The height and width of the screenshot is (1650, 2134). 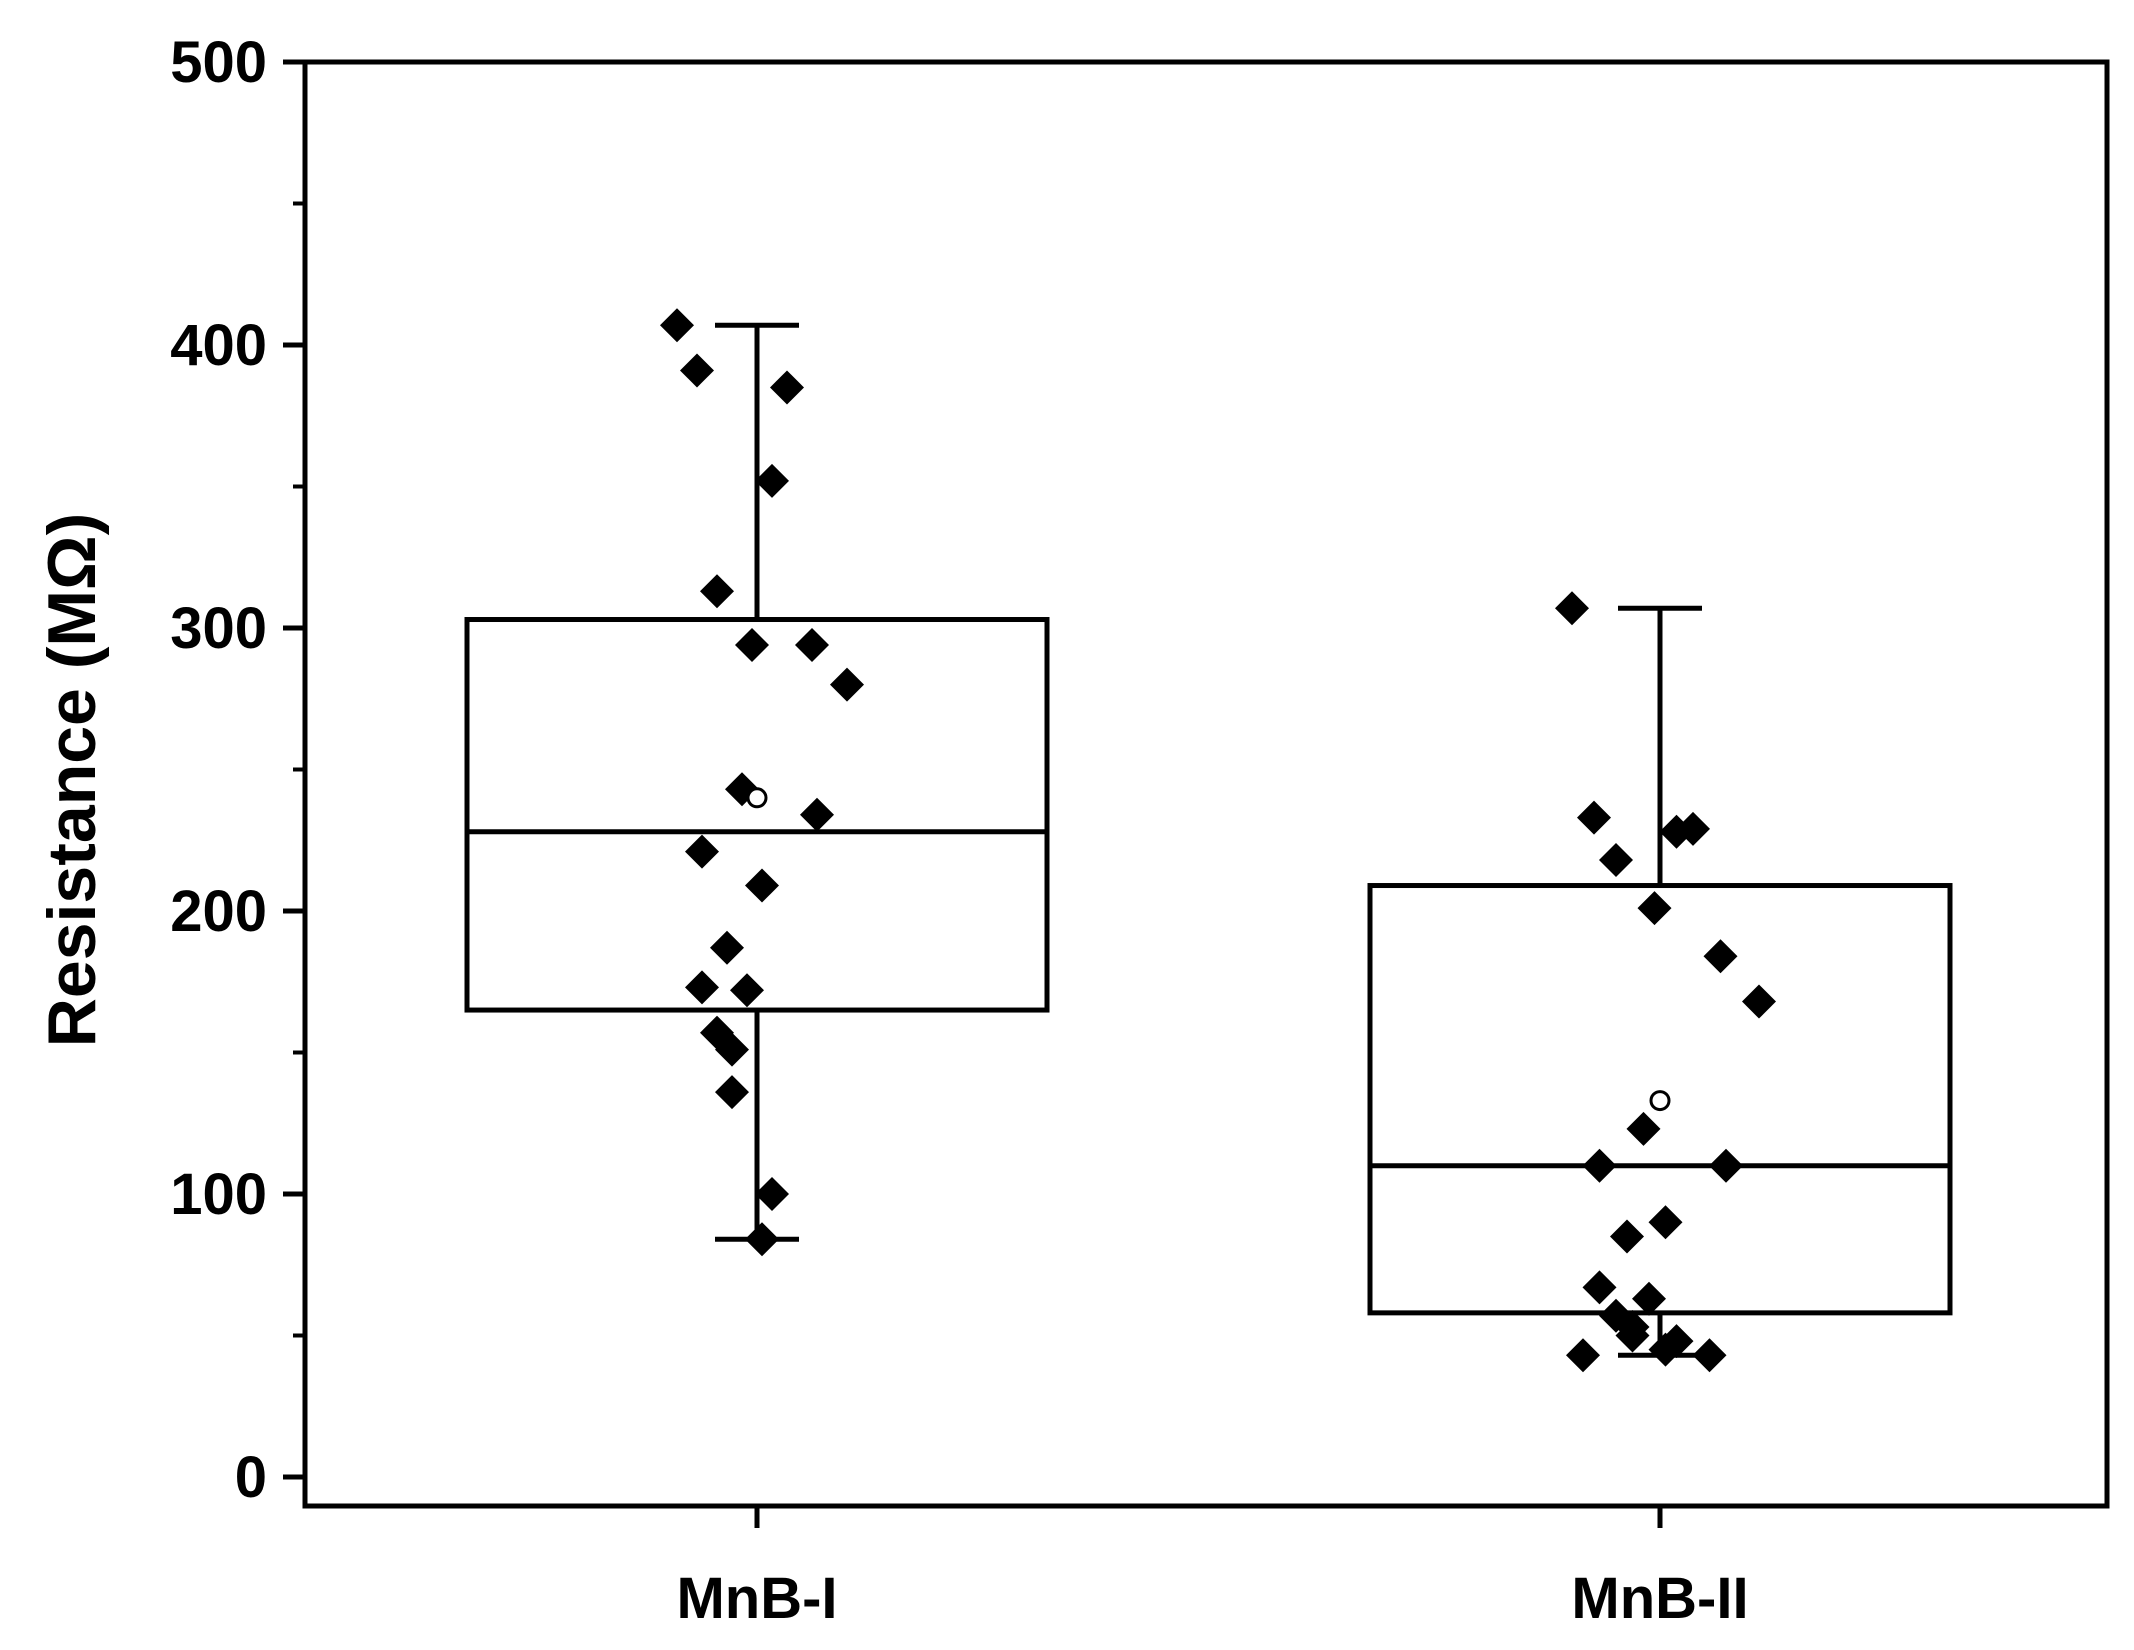 What do you see at coordinates (218, 62) in the screenshot?
I see `y-tick-label: 500` at bounding box center [218, 62].